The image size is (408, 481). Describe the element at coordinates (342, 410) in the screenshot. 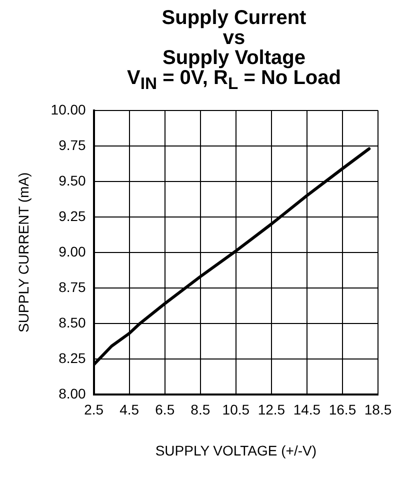

I see `x-tick-label: 16.5` at that location.